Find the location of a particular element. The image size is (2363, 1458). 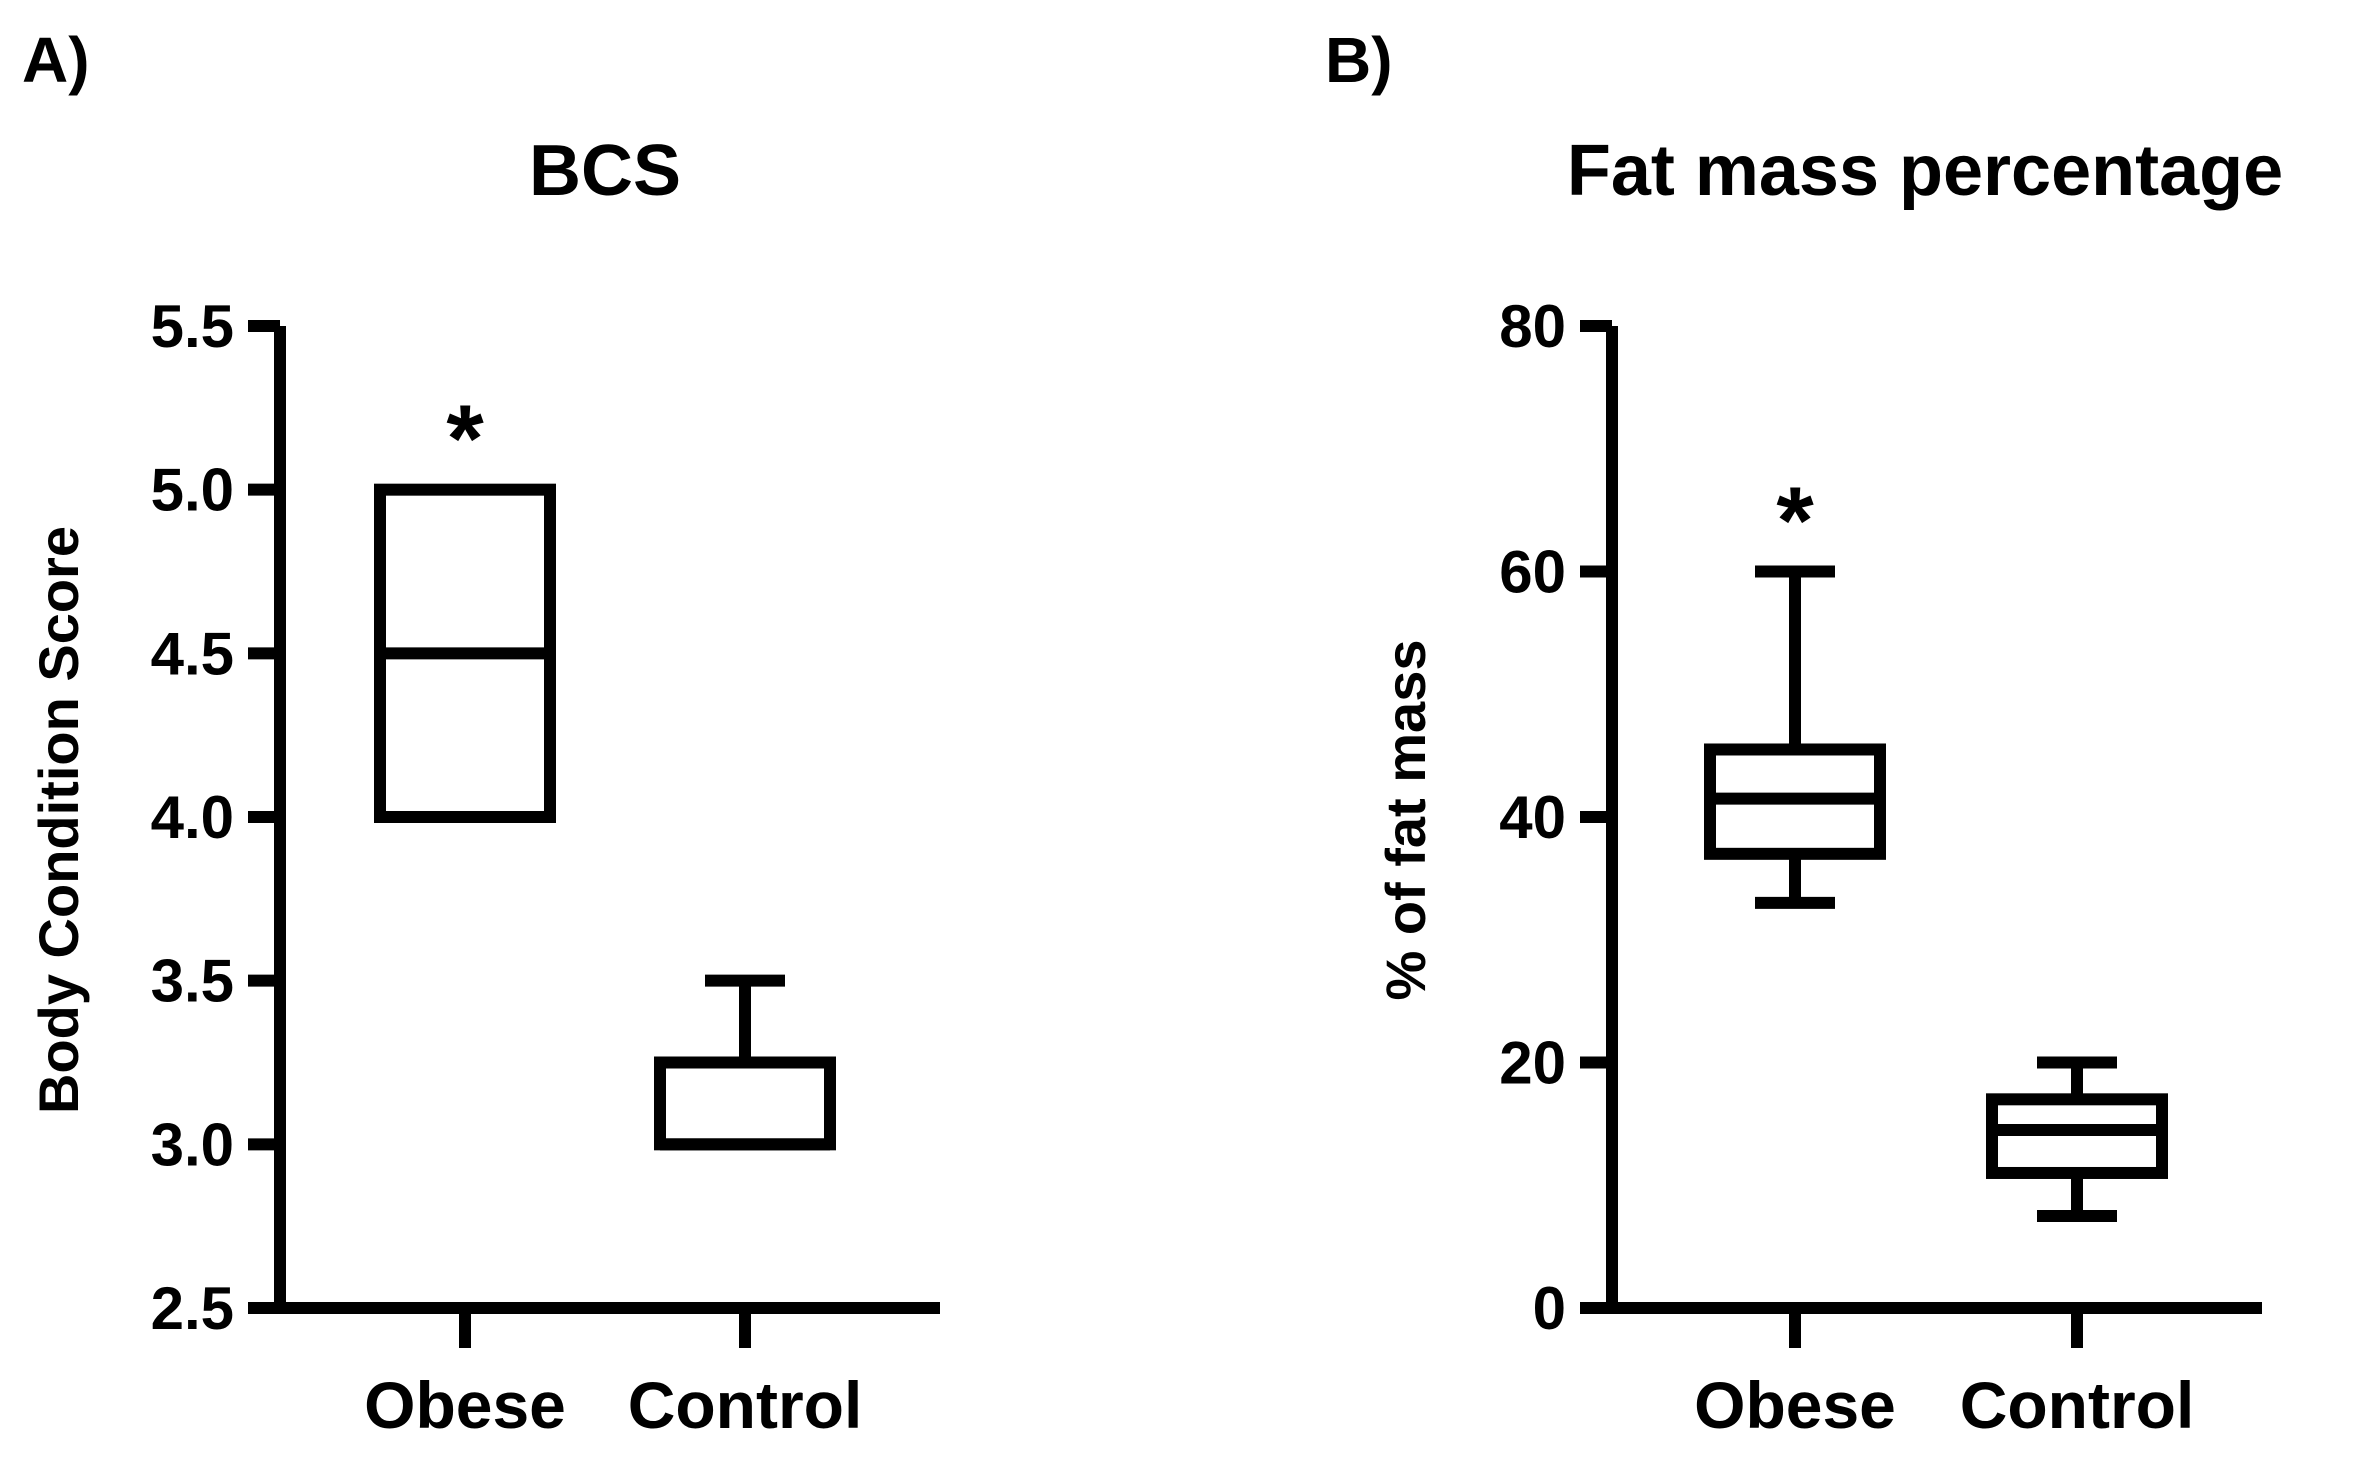

panel-a-control-box is located at coordinates (745, 1103).